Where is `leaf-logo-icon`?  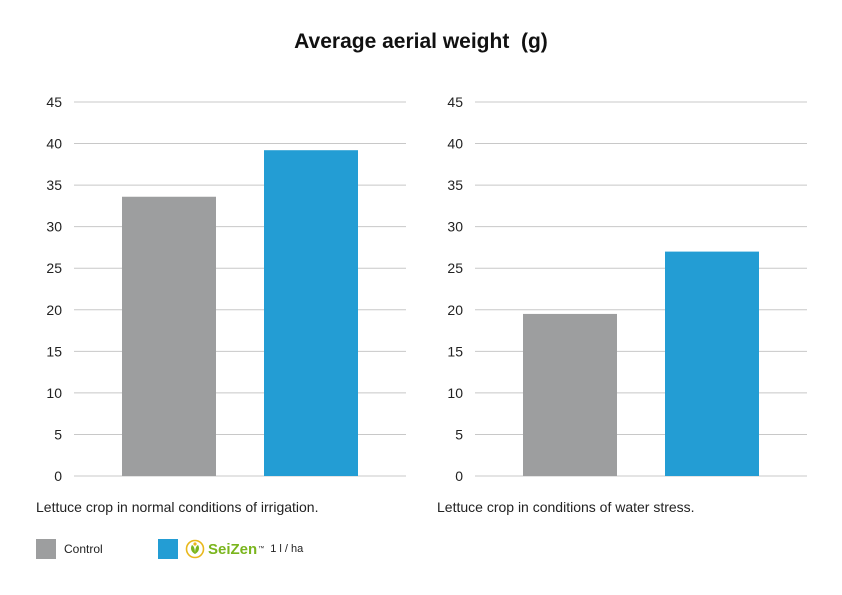
leaf-logo-icon is located at coordinates (195, 549).